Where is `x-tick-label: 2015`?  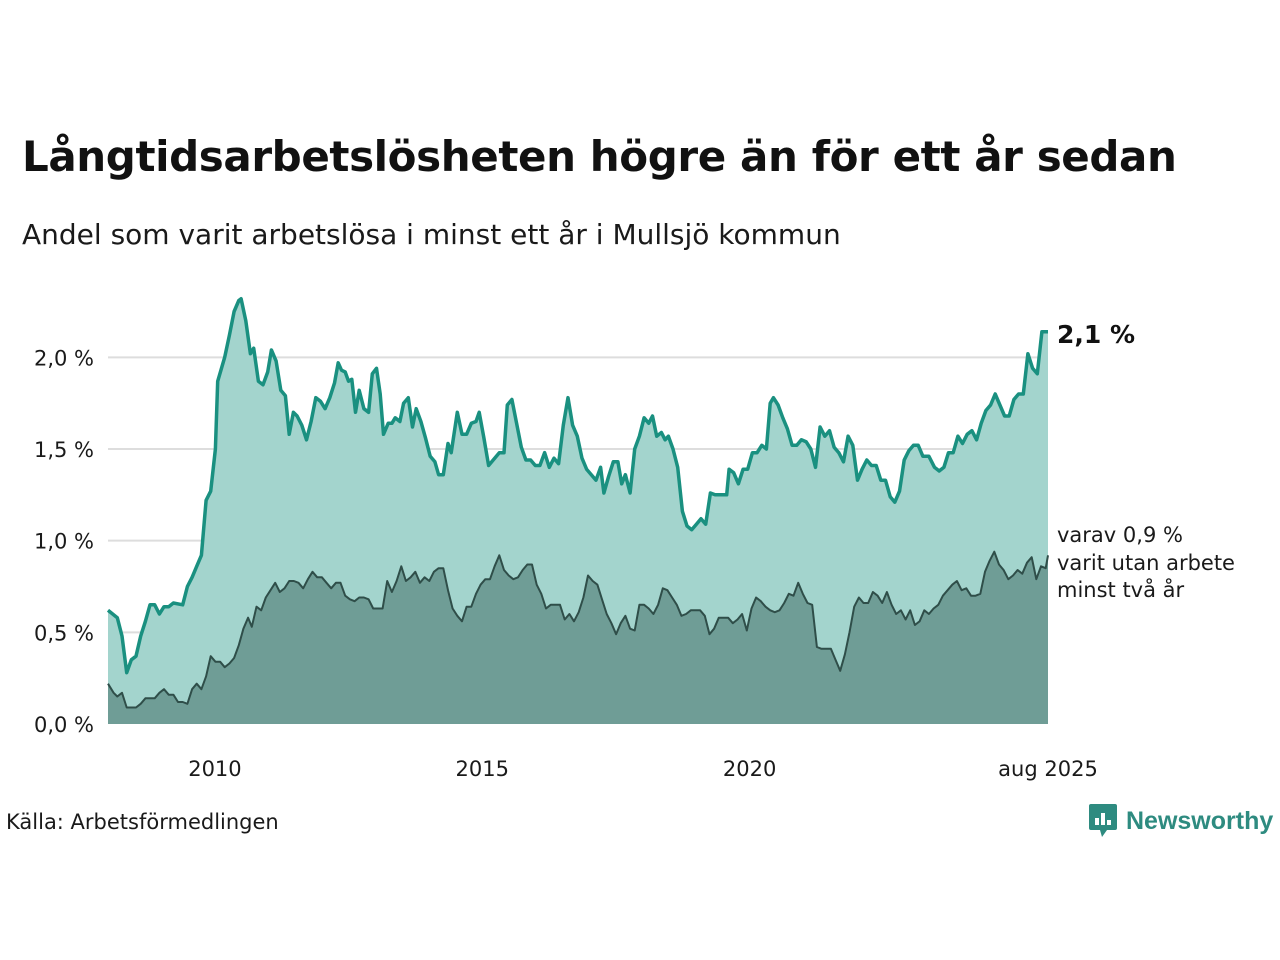 x-tick-label: 2015 is located at coordinates (482, 769).